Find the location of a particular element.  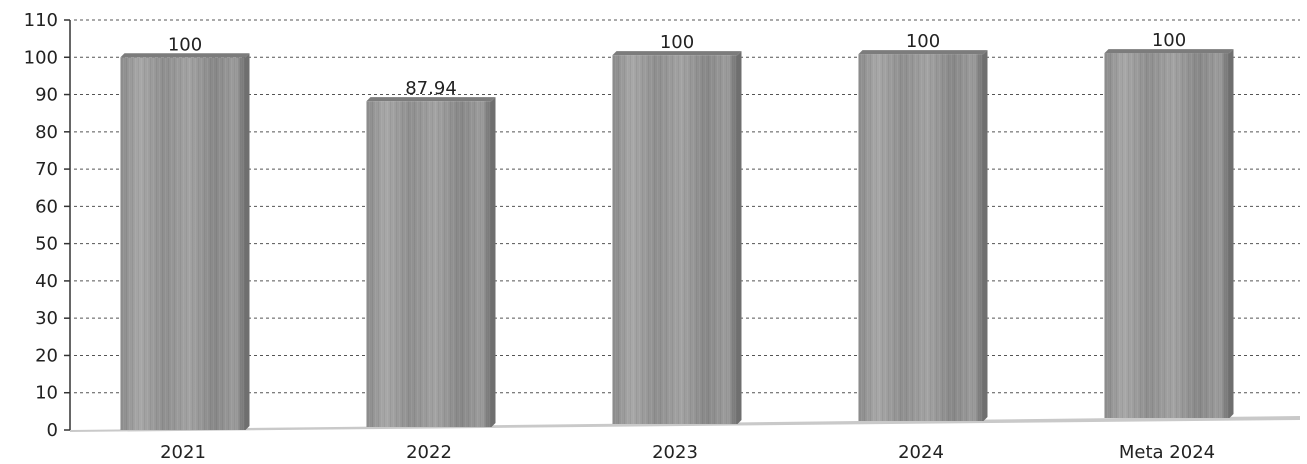

y-tick-label: 20 is located at coordinates (46, 355).